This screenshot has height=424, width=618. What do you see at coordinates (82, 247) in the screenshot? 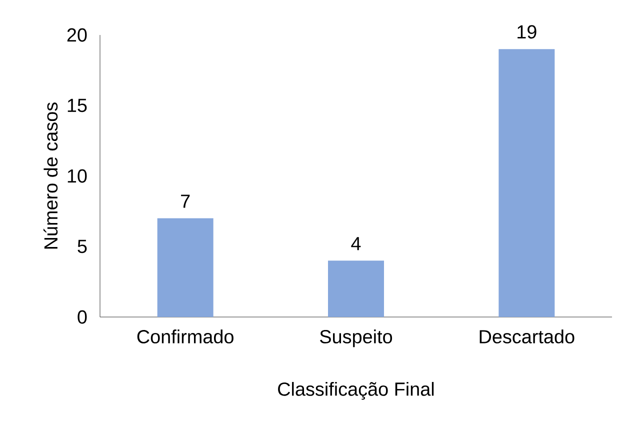
I see `y-tick-label: 5` at bounding box center [82, 247].